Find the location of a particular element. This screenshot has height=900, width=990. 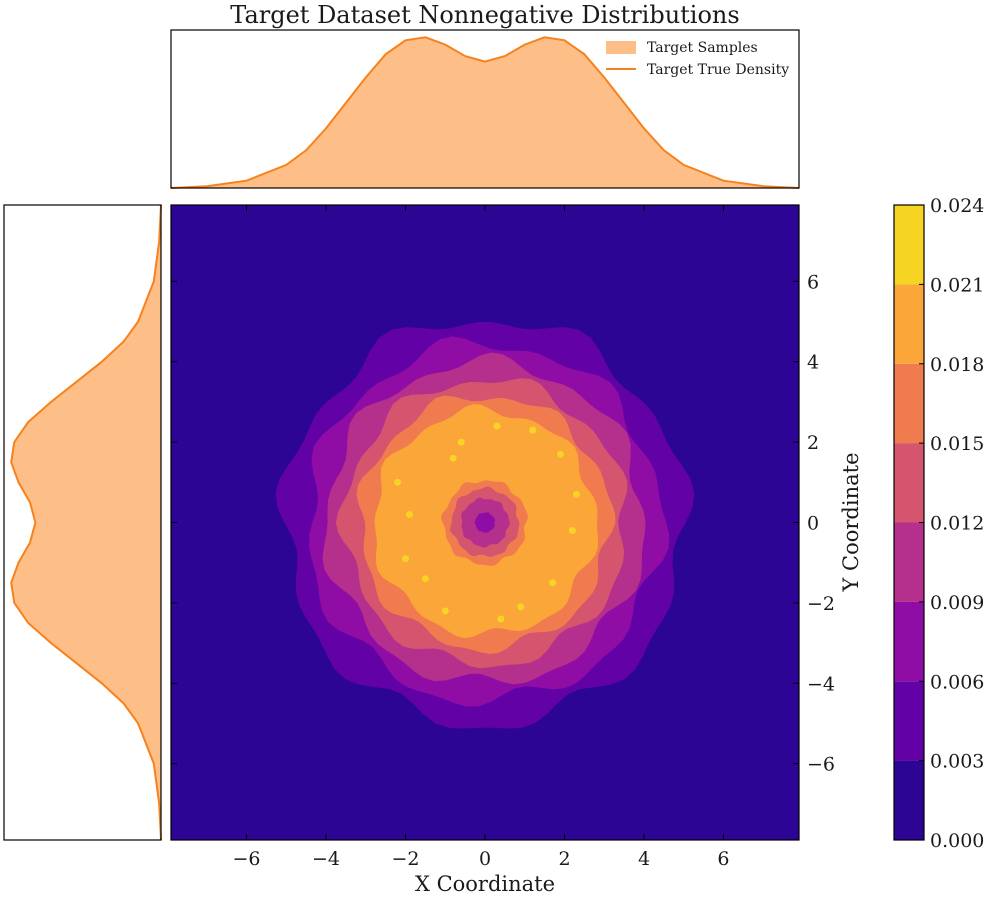

x-tick-label: −4 is located at coordinates (326, 859).